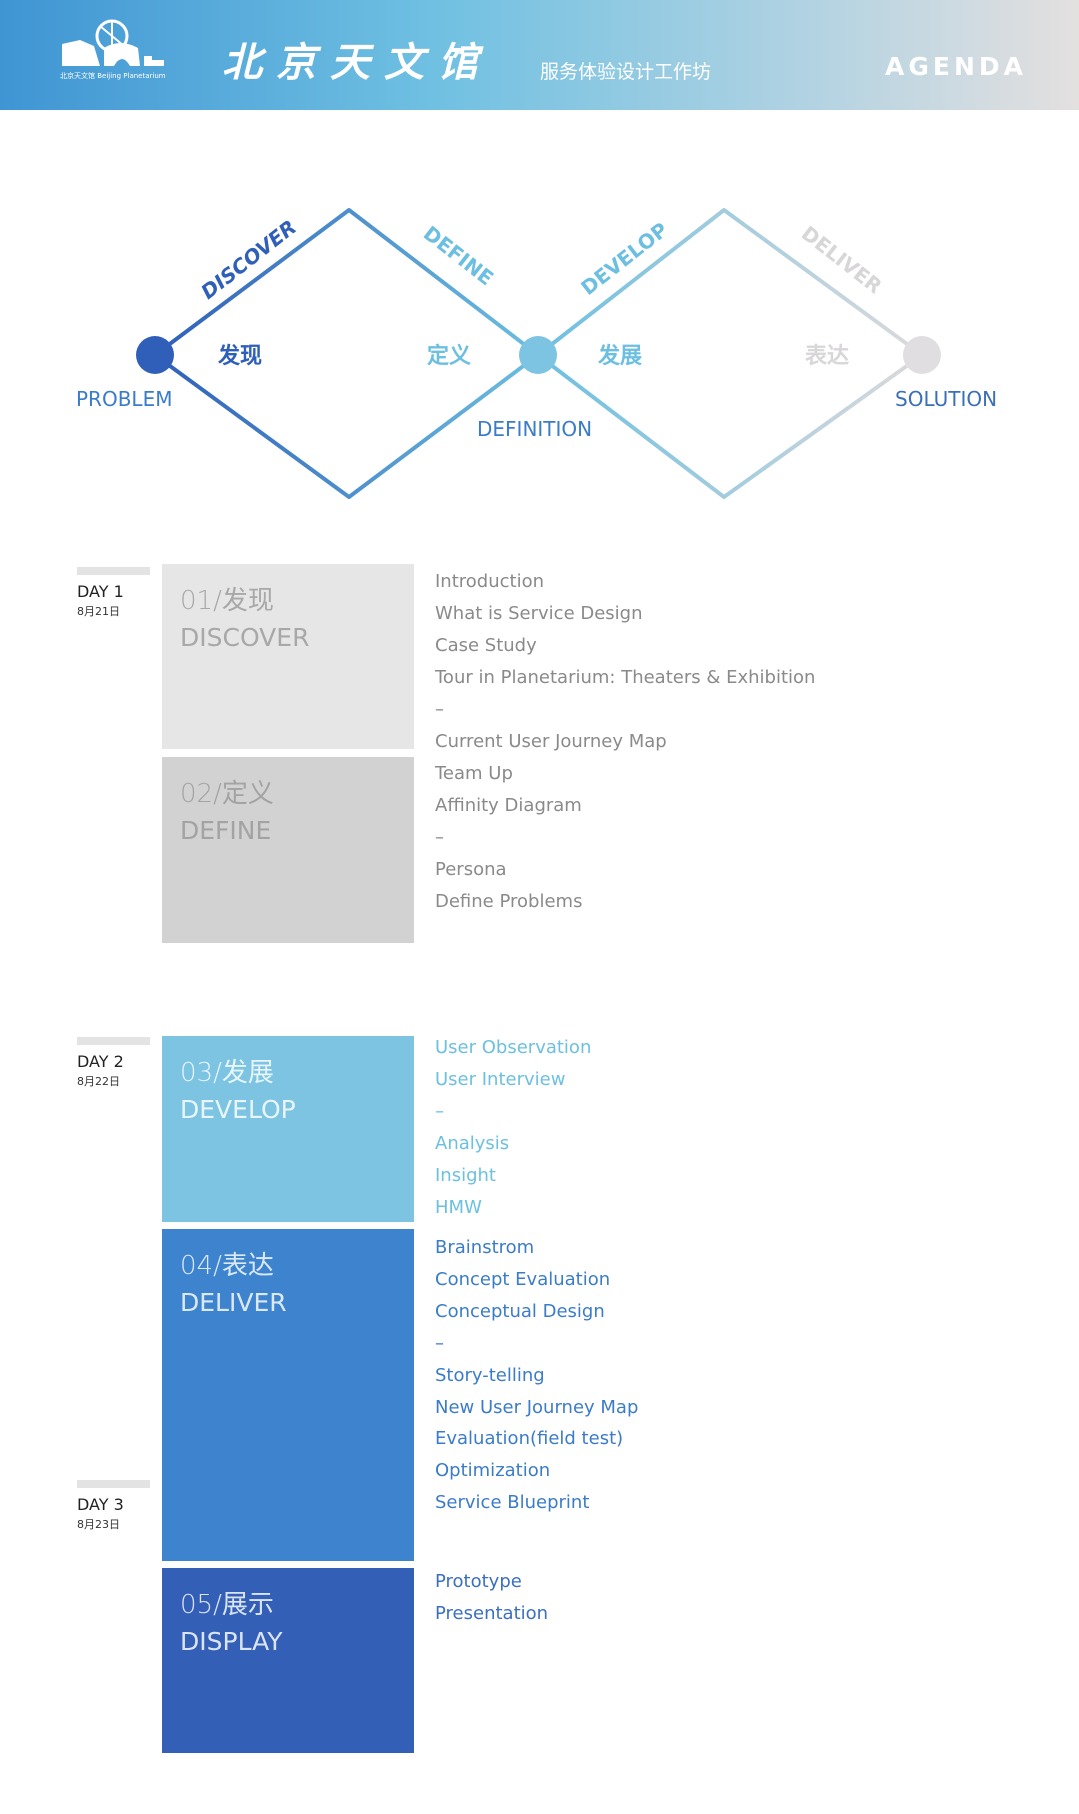 The image size is (1079, 1814). Describe the element at coordinates (626, 72) in the screenshot. I see `workshop-subtitle: 服务体验设计工作坊` at that location.